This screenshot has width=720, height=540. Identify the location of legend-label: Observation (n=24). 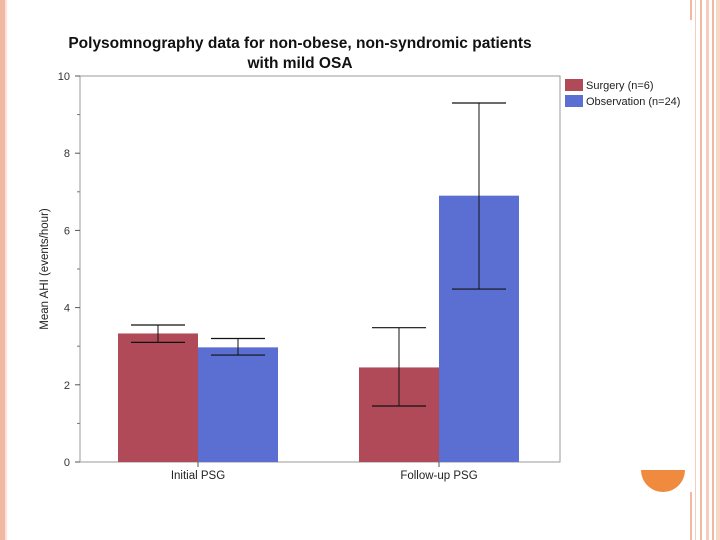
(633, 102).